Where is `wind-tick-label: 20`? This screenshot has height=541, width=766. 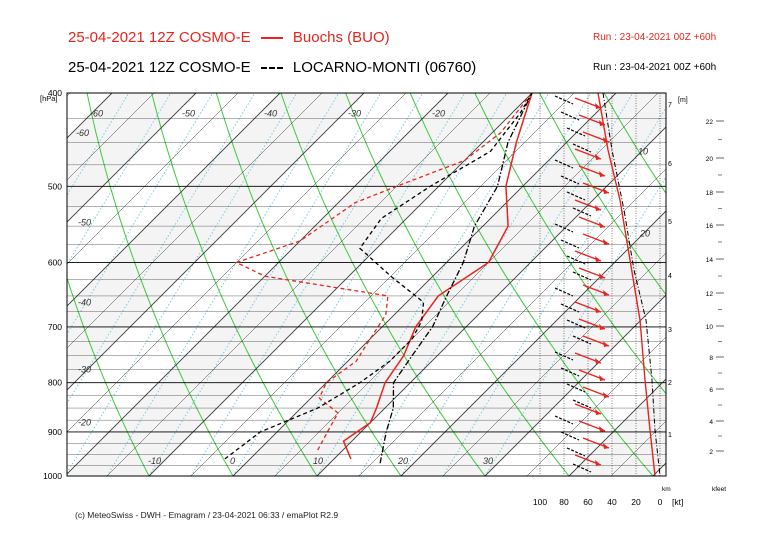 wind-tick-label: 20 is located at coordinates (636, 502).